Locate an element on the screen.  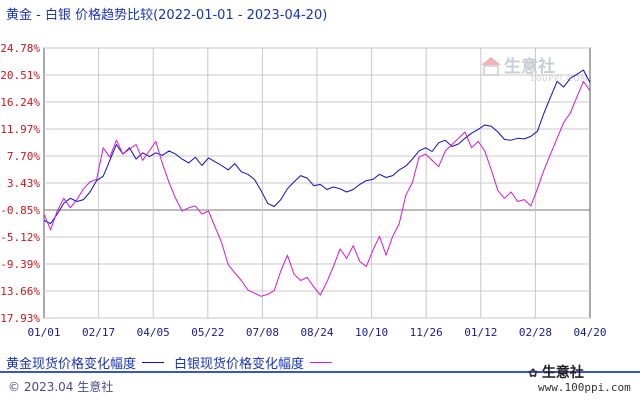
legend-silver-swatch is located at coordinates (321, 362).